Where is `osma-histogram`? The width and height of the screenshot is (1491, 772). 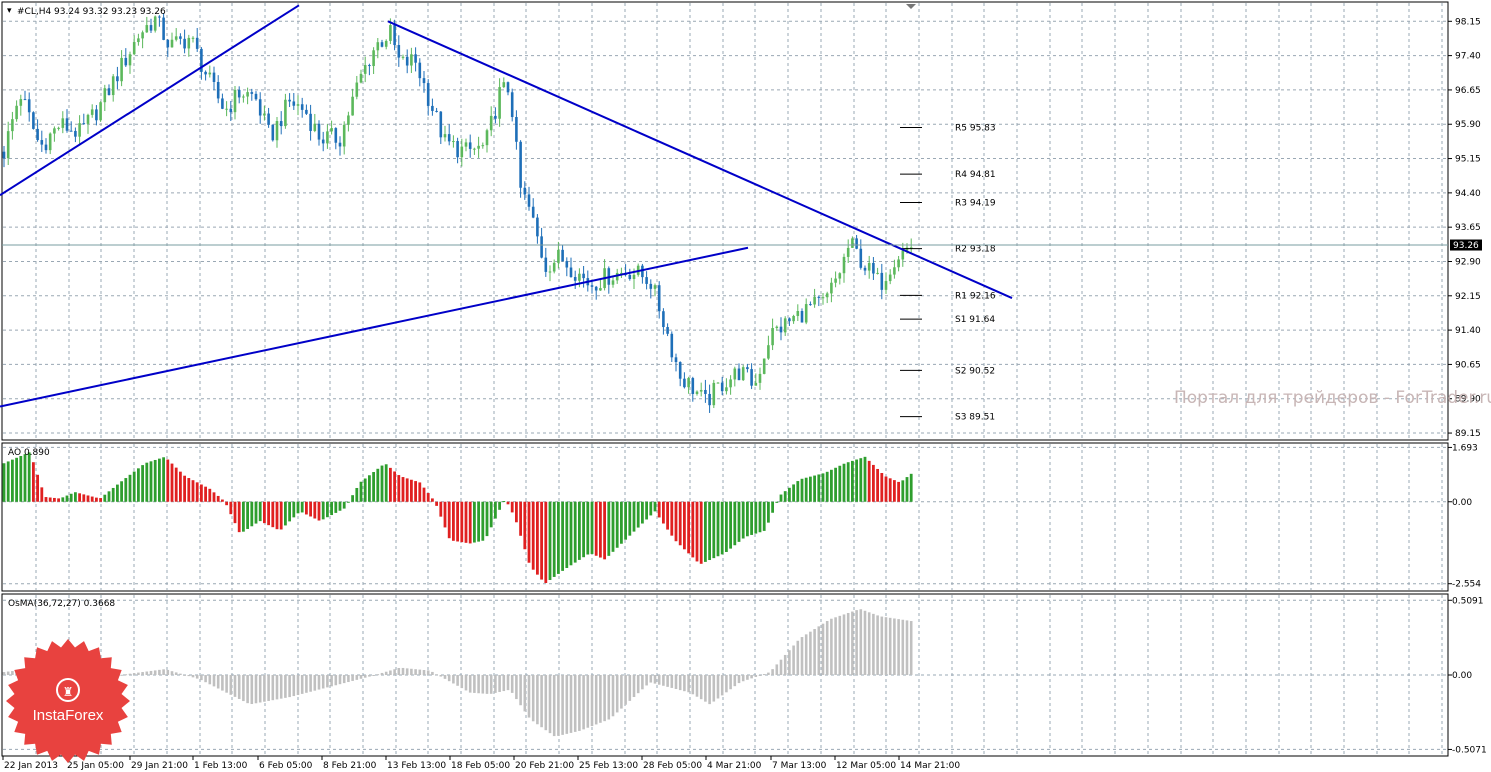
osma-histogram is located at coordinates (457, 673).